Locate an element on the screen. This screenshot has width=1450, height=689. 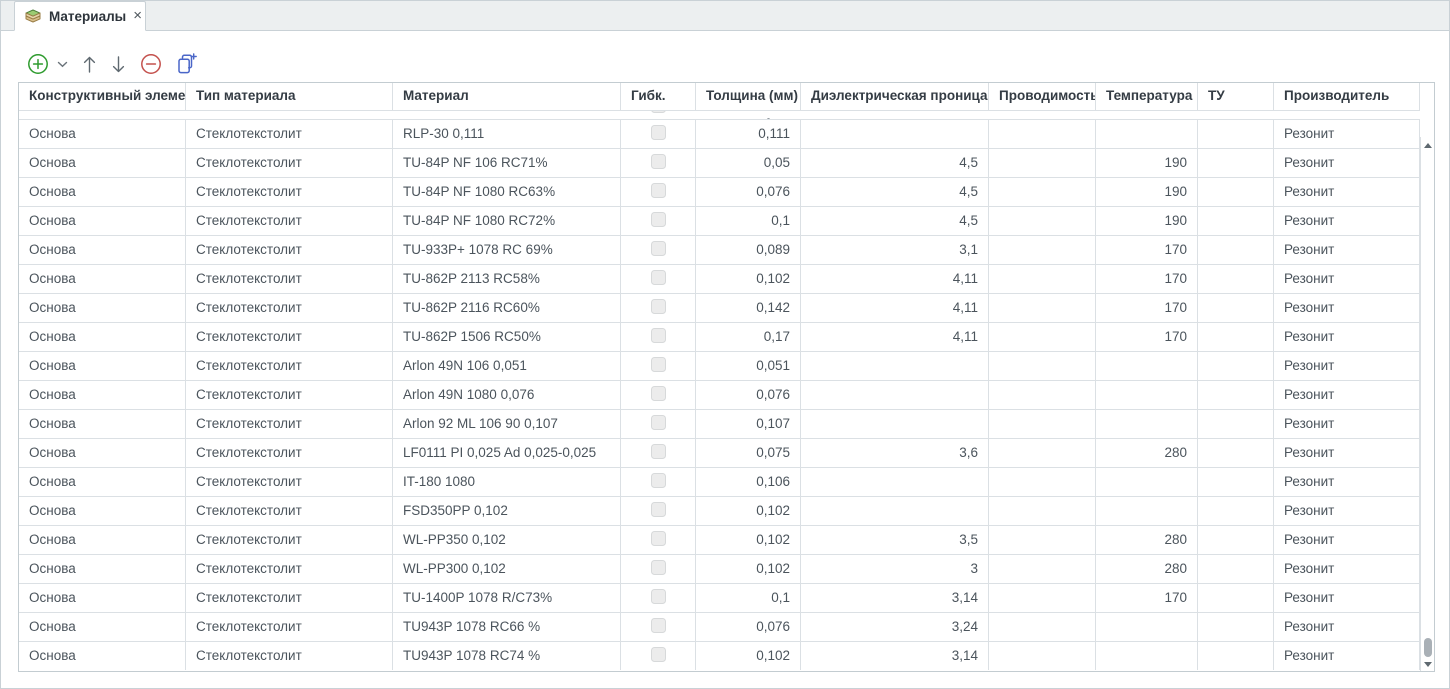
cell-thickness: 0,107 is located at coordinates (748, 424).